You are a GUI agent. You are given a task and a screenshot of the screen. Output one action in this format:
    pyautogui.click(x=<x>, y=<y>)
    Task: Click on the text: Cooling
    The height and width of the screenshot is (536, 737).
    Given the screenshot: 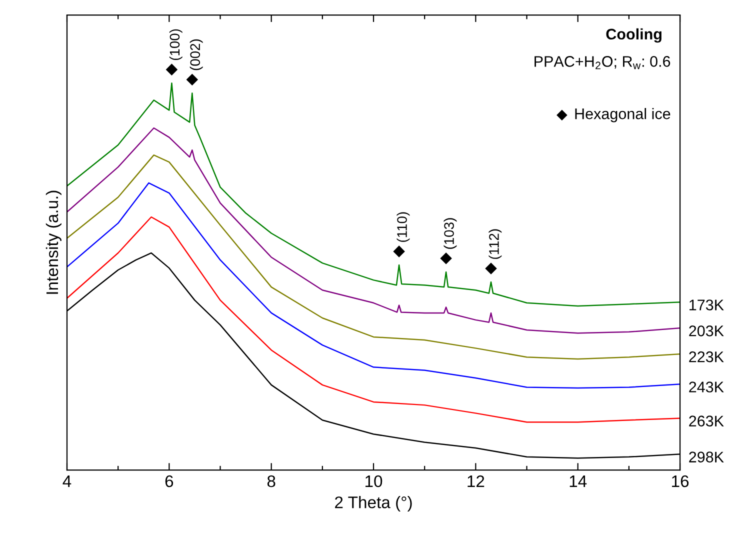 What is the action you would take?
    pyautogui.click(x=634, y=35)
    